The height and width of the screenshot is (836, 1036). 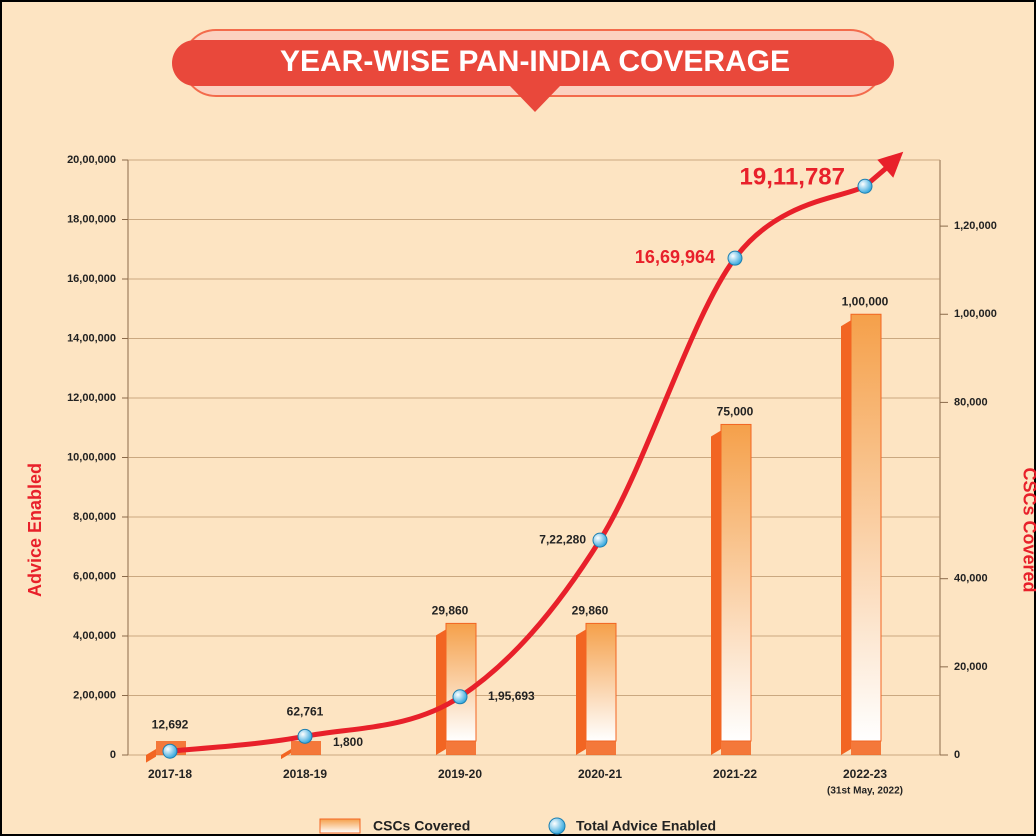 I want to click on y-tick-label: 20,00,000, so click(x=91, y=160).